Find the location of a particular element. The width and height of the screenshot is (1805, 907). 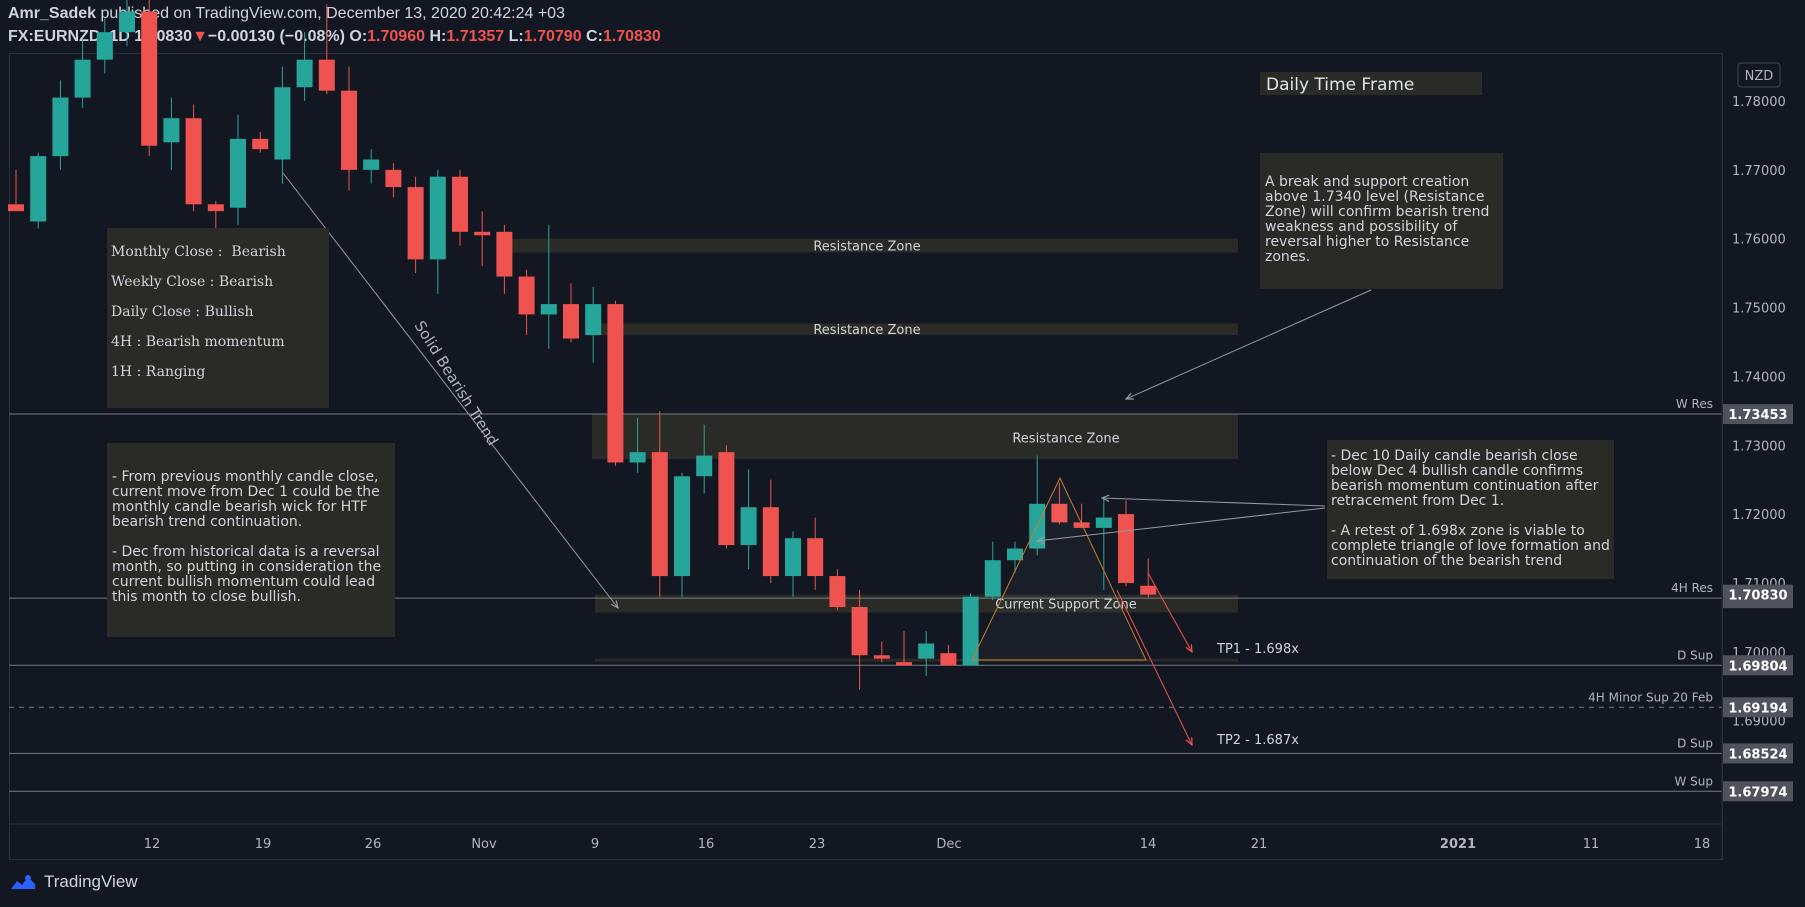

price-tag-text: 1.68524 is located at coordinates (1757, 754).